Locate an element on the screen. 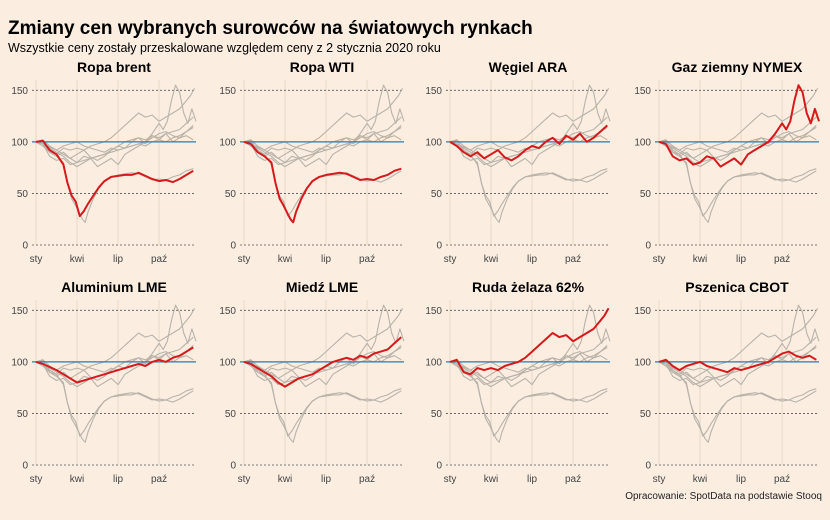 The image size is (830, 520). panel-title: Gaz ziemny NYMEX is located at coordinates (737, 67).